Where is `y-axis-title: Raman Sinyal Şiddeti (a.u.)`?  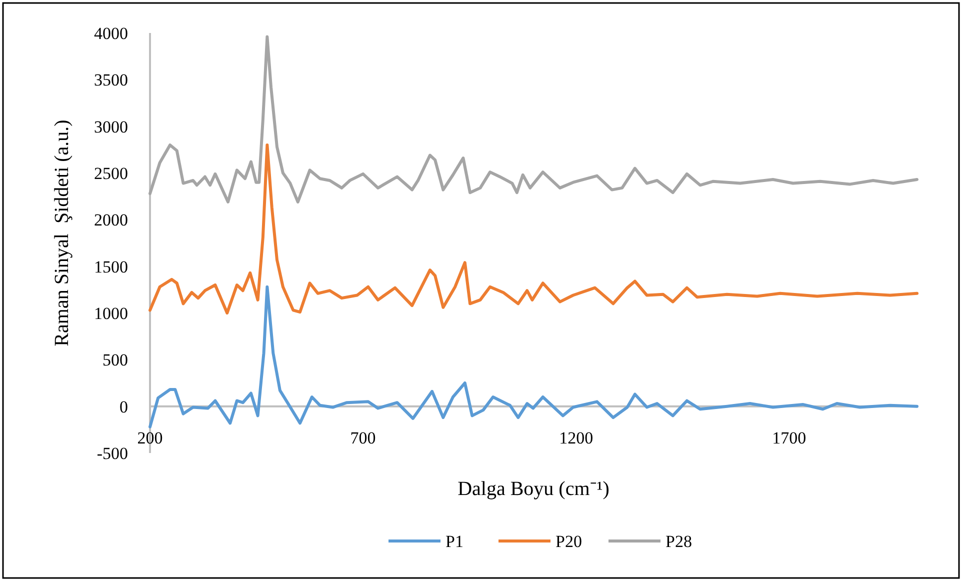 y-axis-title: Raman Sinyal Şiddeti (a.u.) is located at coordinates (62, 233).